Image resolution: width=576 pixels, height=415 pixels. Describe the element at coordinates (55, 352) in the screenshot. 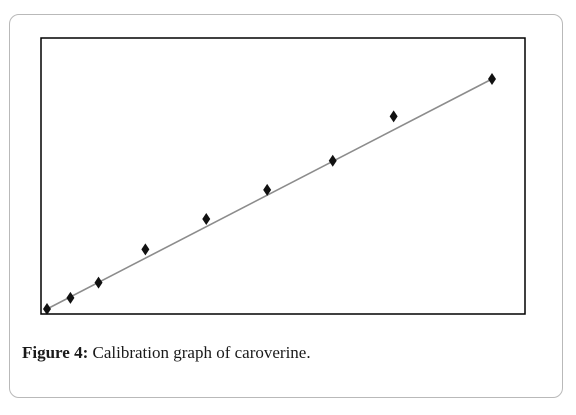

I see `figure-label: Figure 4:` at that location.